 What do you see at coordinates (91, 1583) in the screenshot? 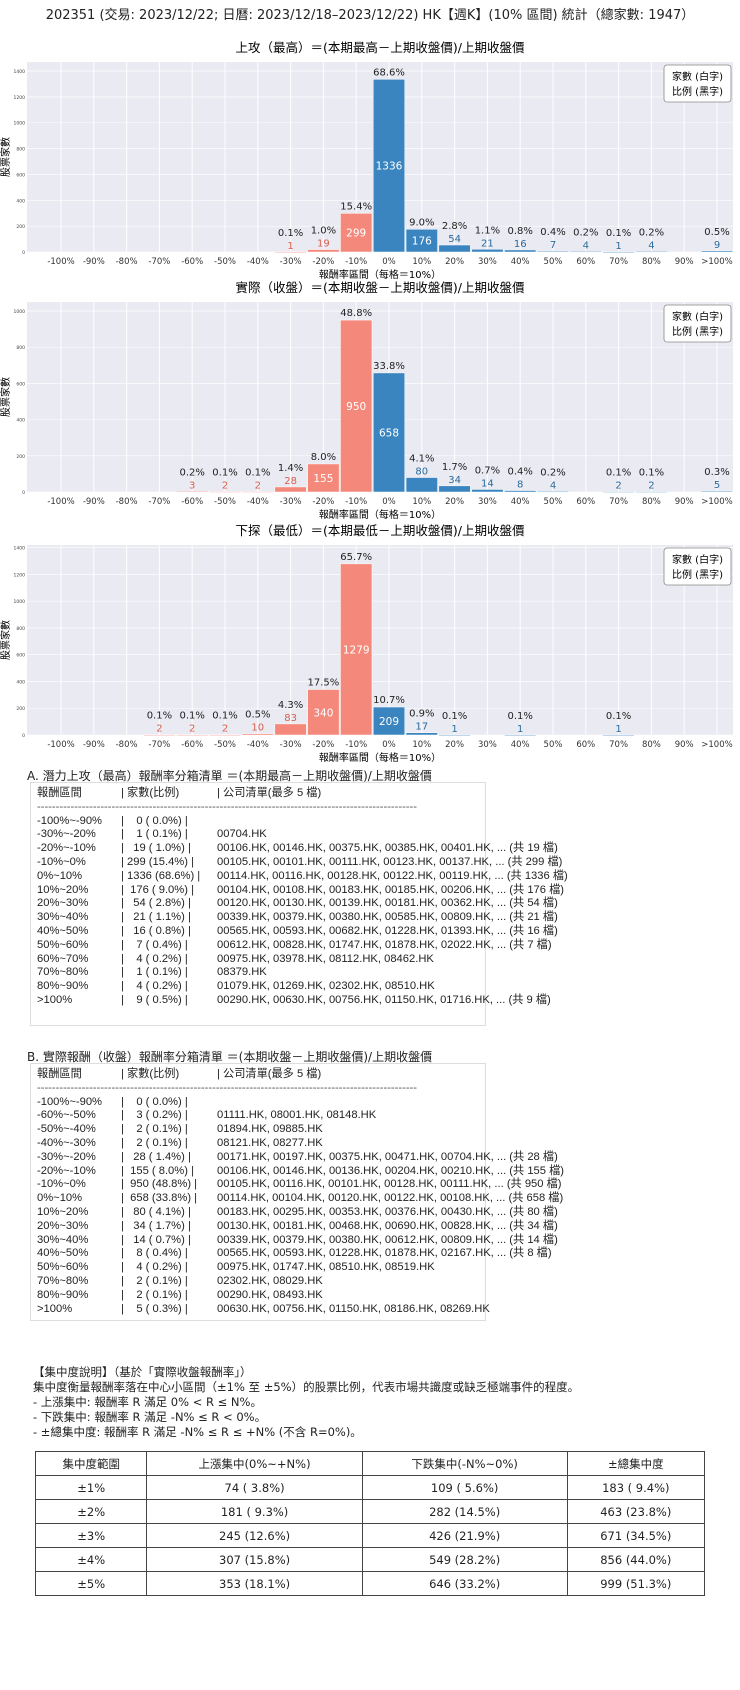
I see `table-cell: ±5%` at bounding box center [91, 1583].